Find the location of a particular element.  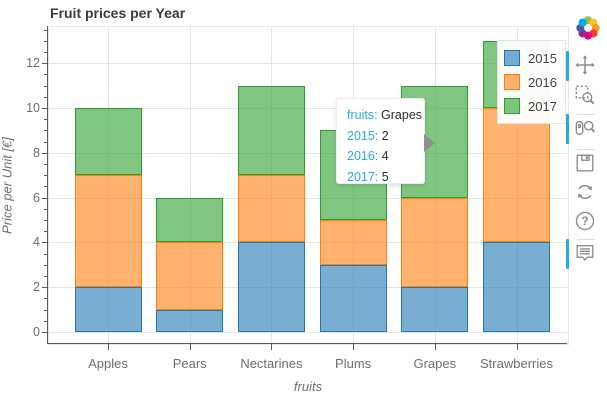

bar-segment-strawberries-2015 is located at coordinates (516, 287).